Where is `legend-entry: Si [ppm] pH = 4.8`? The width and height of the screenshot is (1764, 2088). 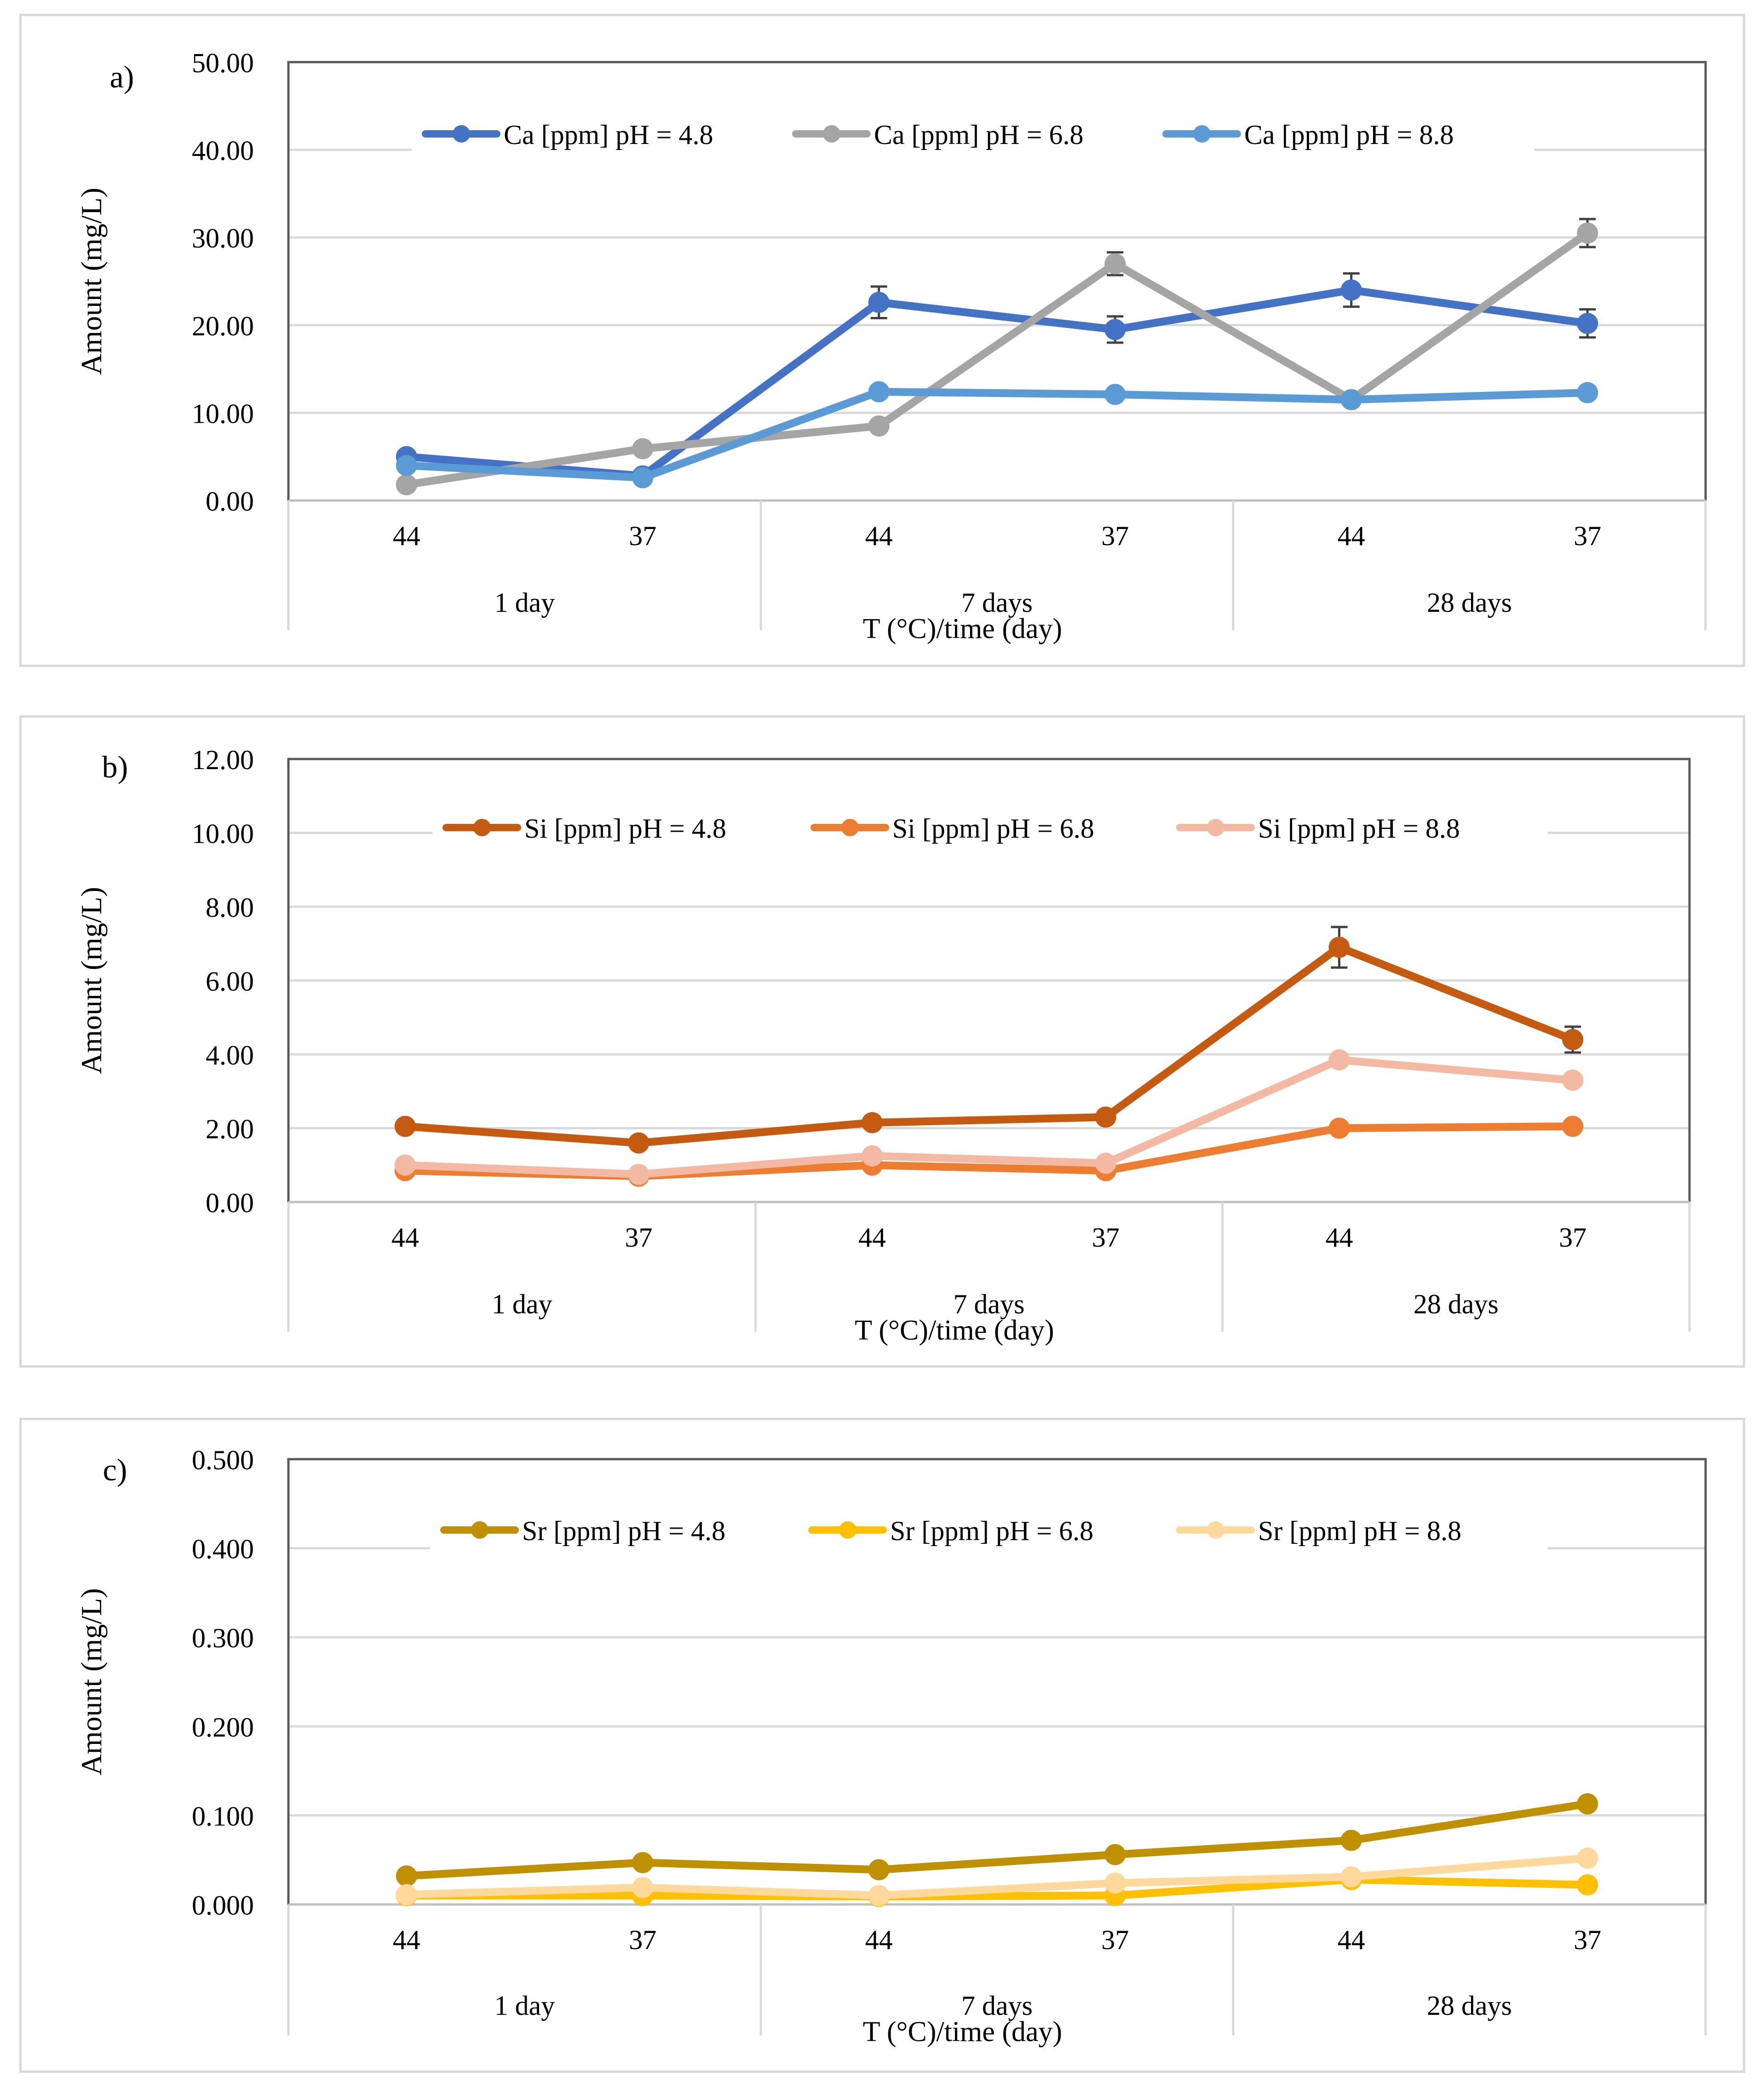 legend-entry: Si [ppm] pH = 4.8 is located at coordinates (625, 828).